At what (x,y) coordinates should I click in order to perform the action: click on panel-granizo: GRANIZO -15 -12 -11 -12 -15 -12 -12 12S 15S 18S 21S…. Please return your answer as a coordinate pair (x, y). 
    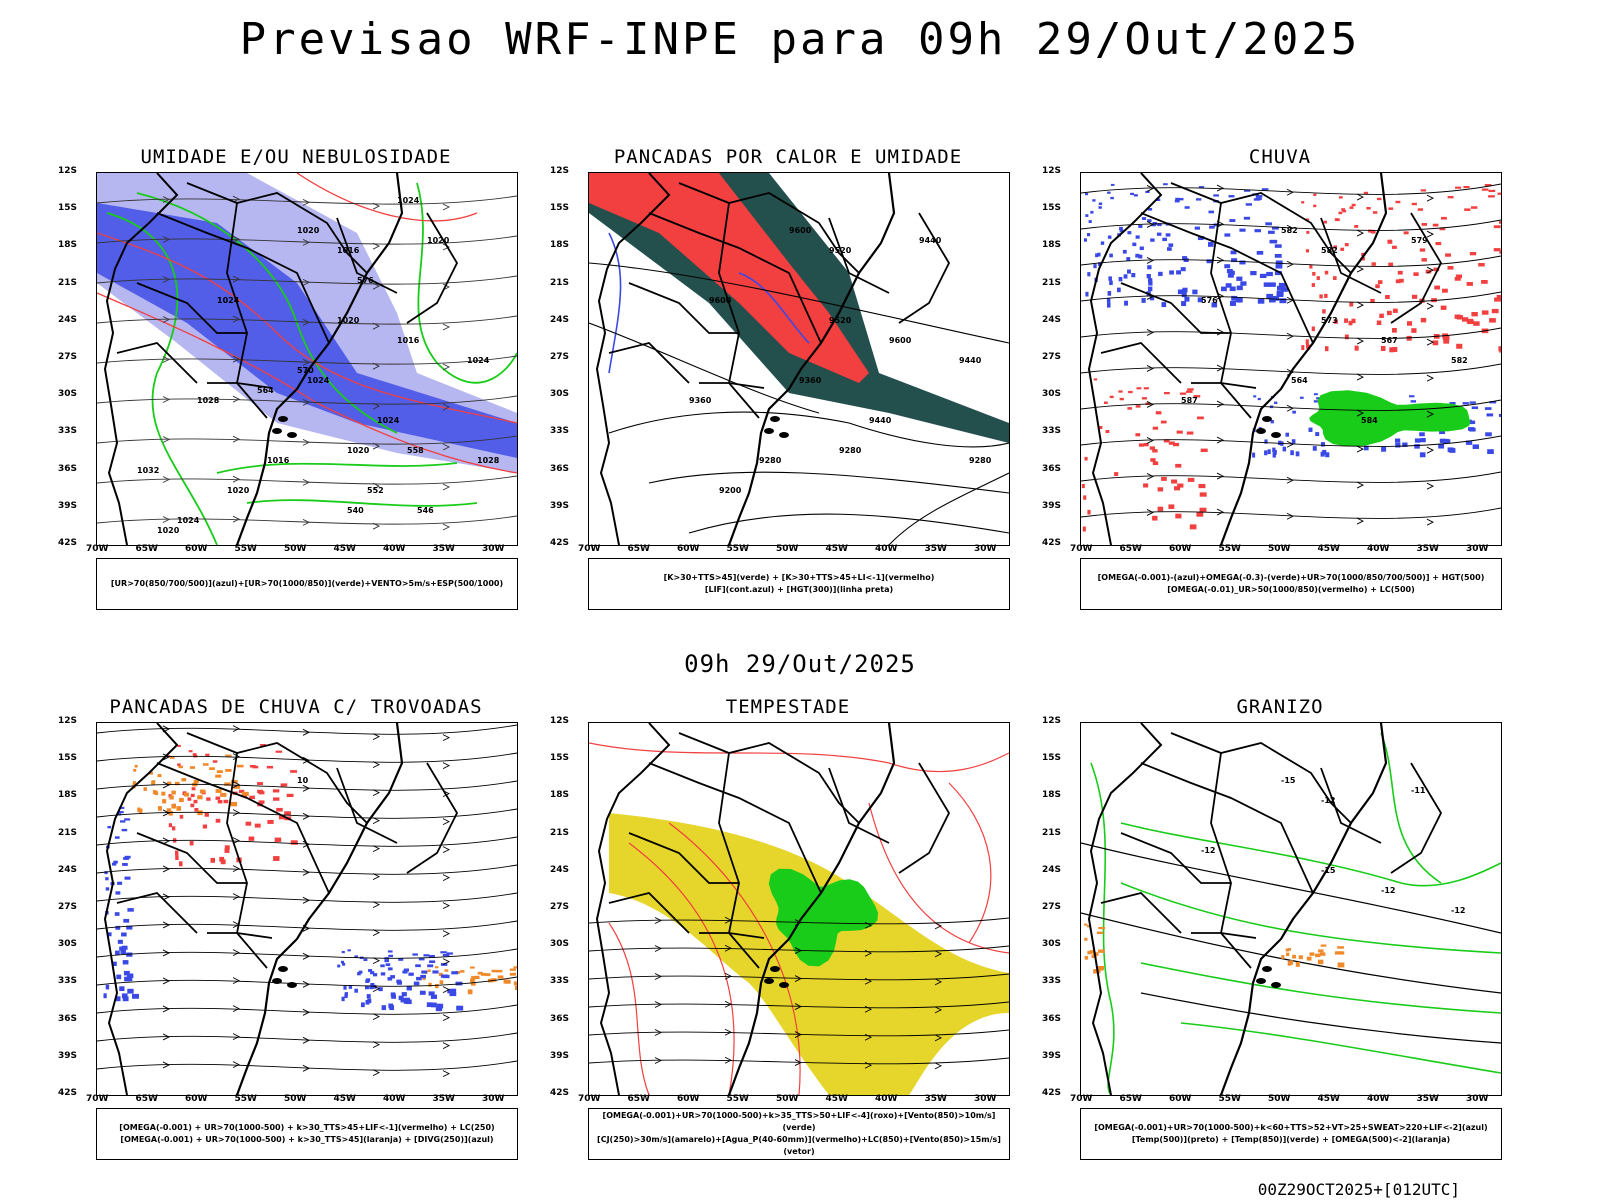
    Looking at the image, I should click on (1280, 931).